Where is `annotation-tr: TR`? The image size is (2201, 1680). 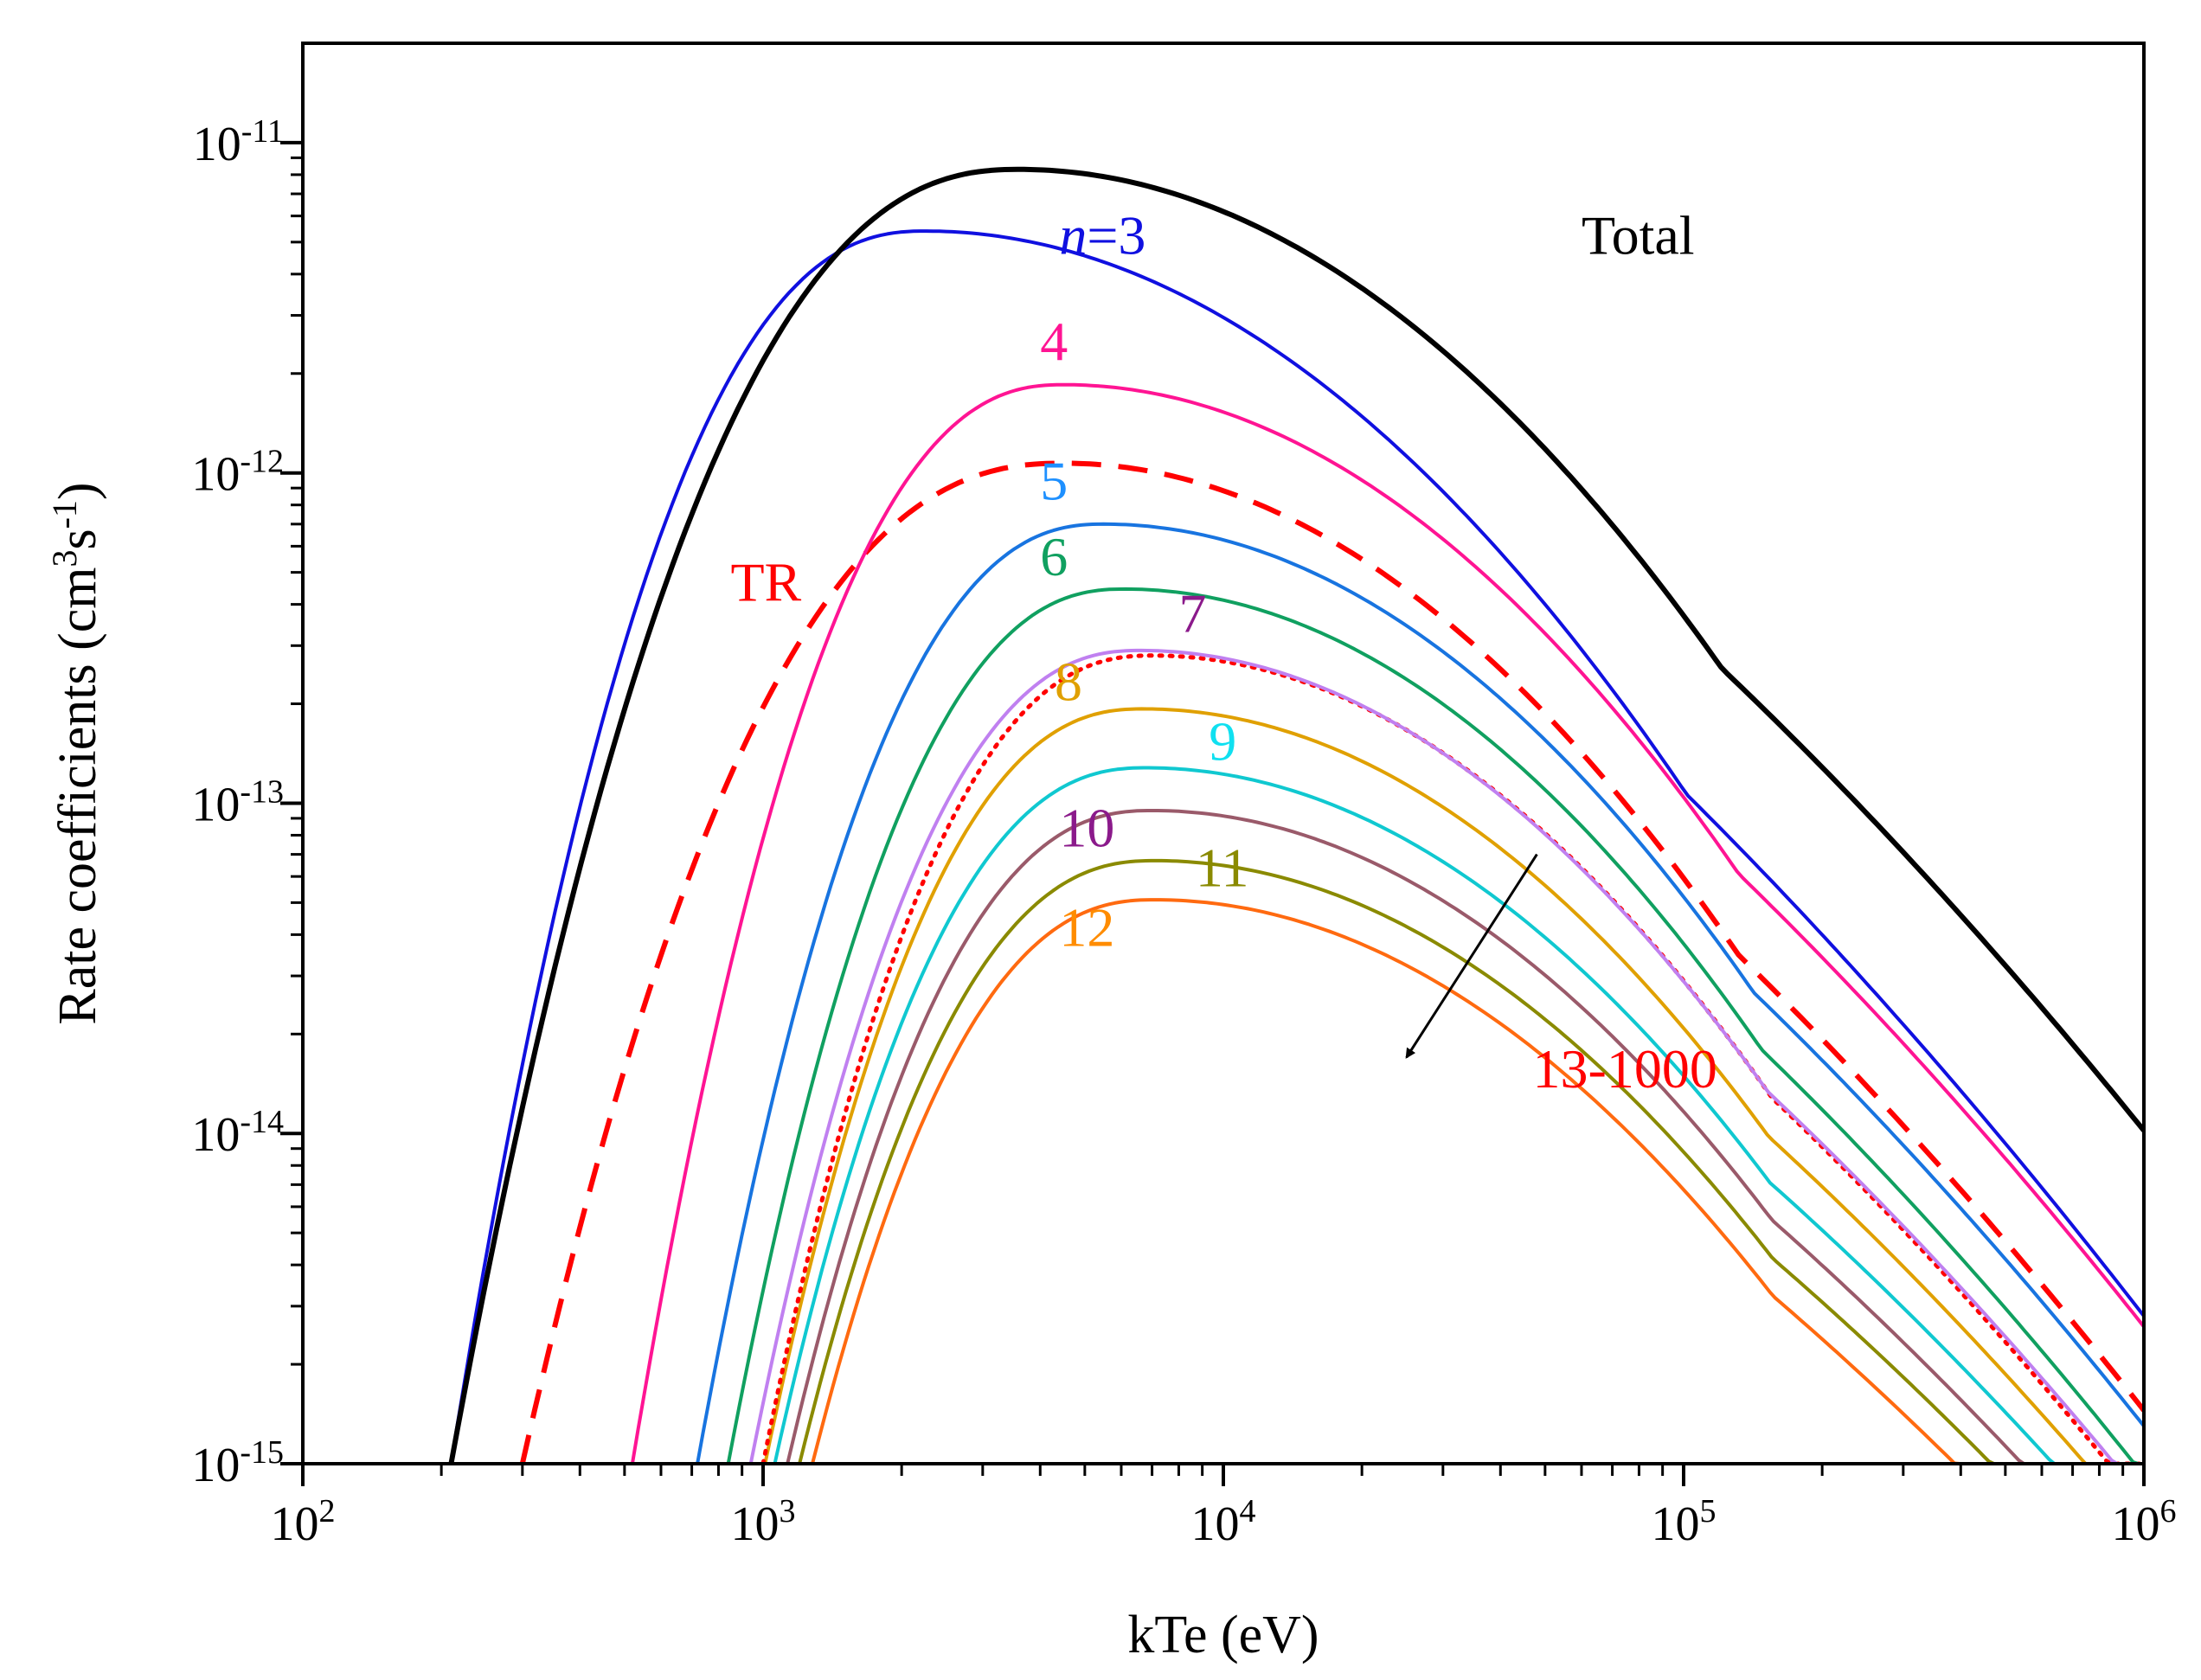
annotation-tr: TR is located at coordinates (765, 582).